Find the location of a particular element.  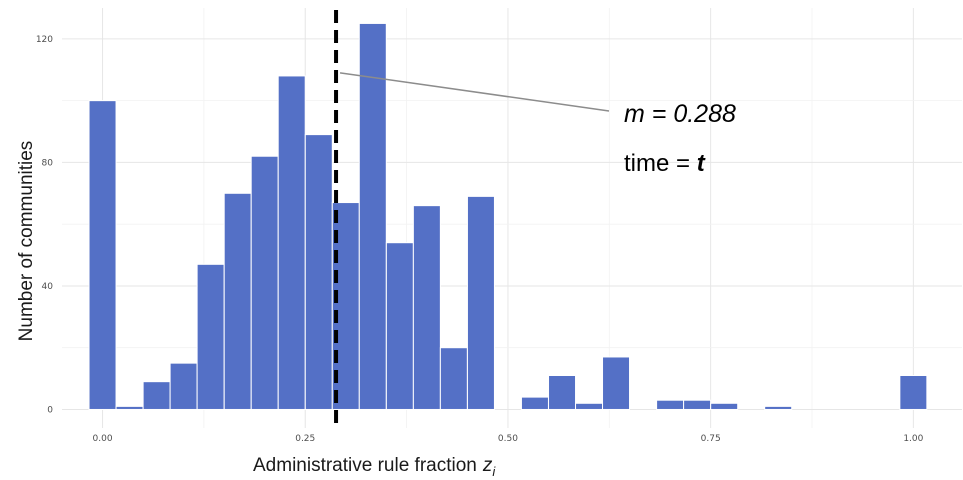

time-variable: t is located at coordinates (701, 163).